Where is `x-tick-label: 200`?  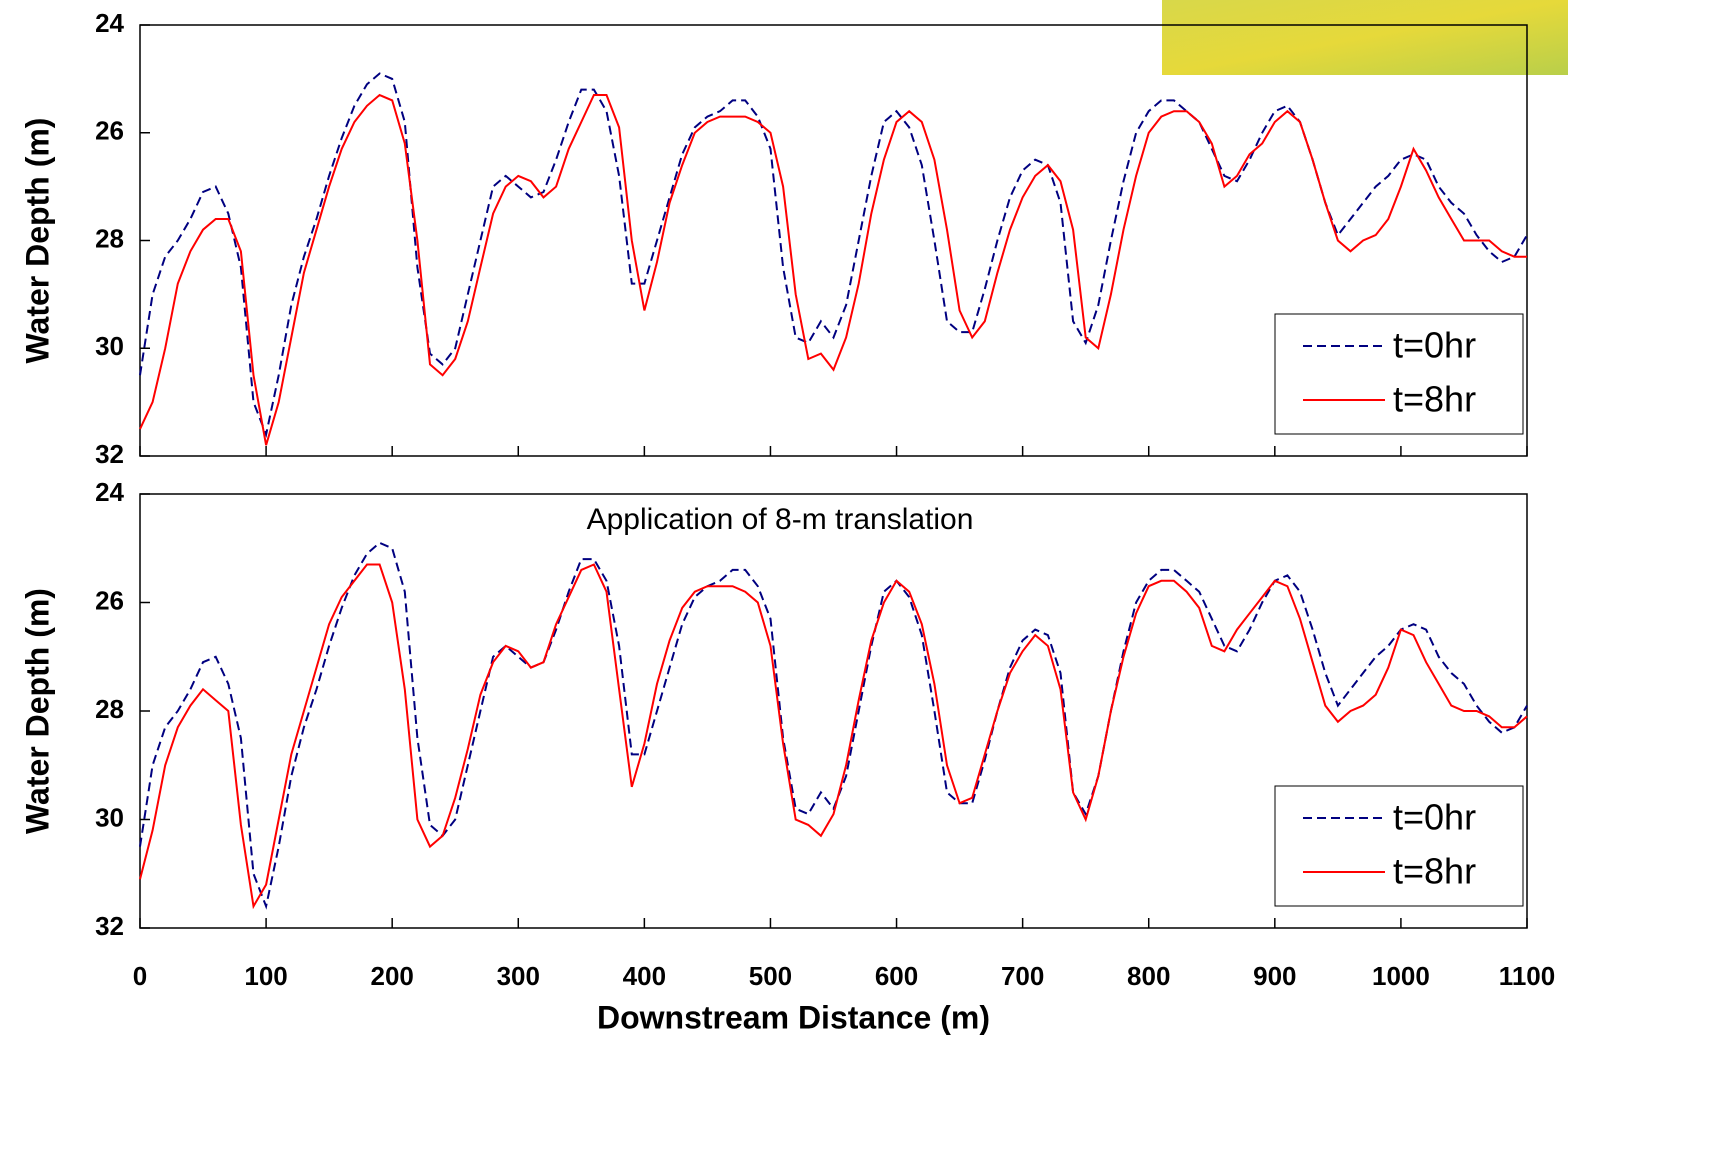 x-tick-label: 200 is located at coordinates (391, 976).